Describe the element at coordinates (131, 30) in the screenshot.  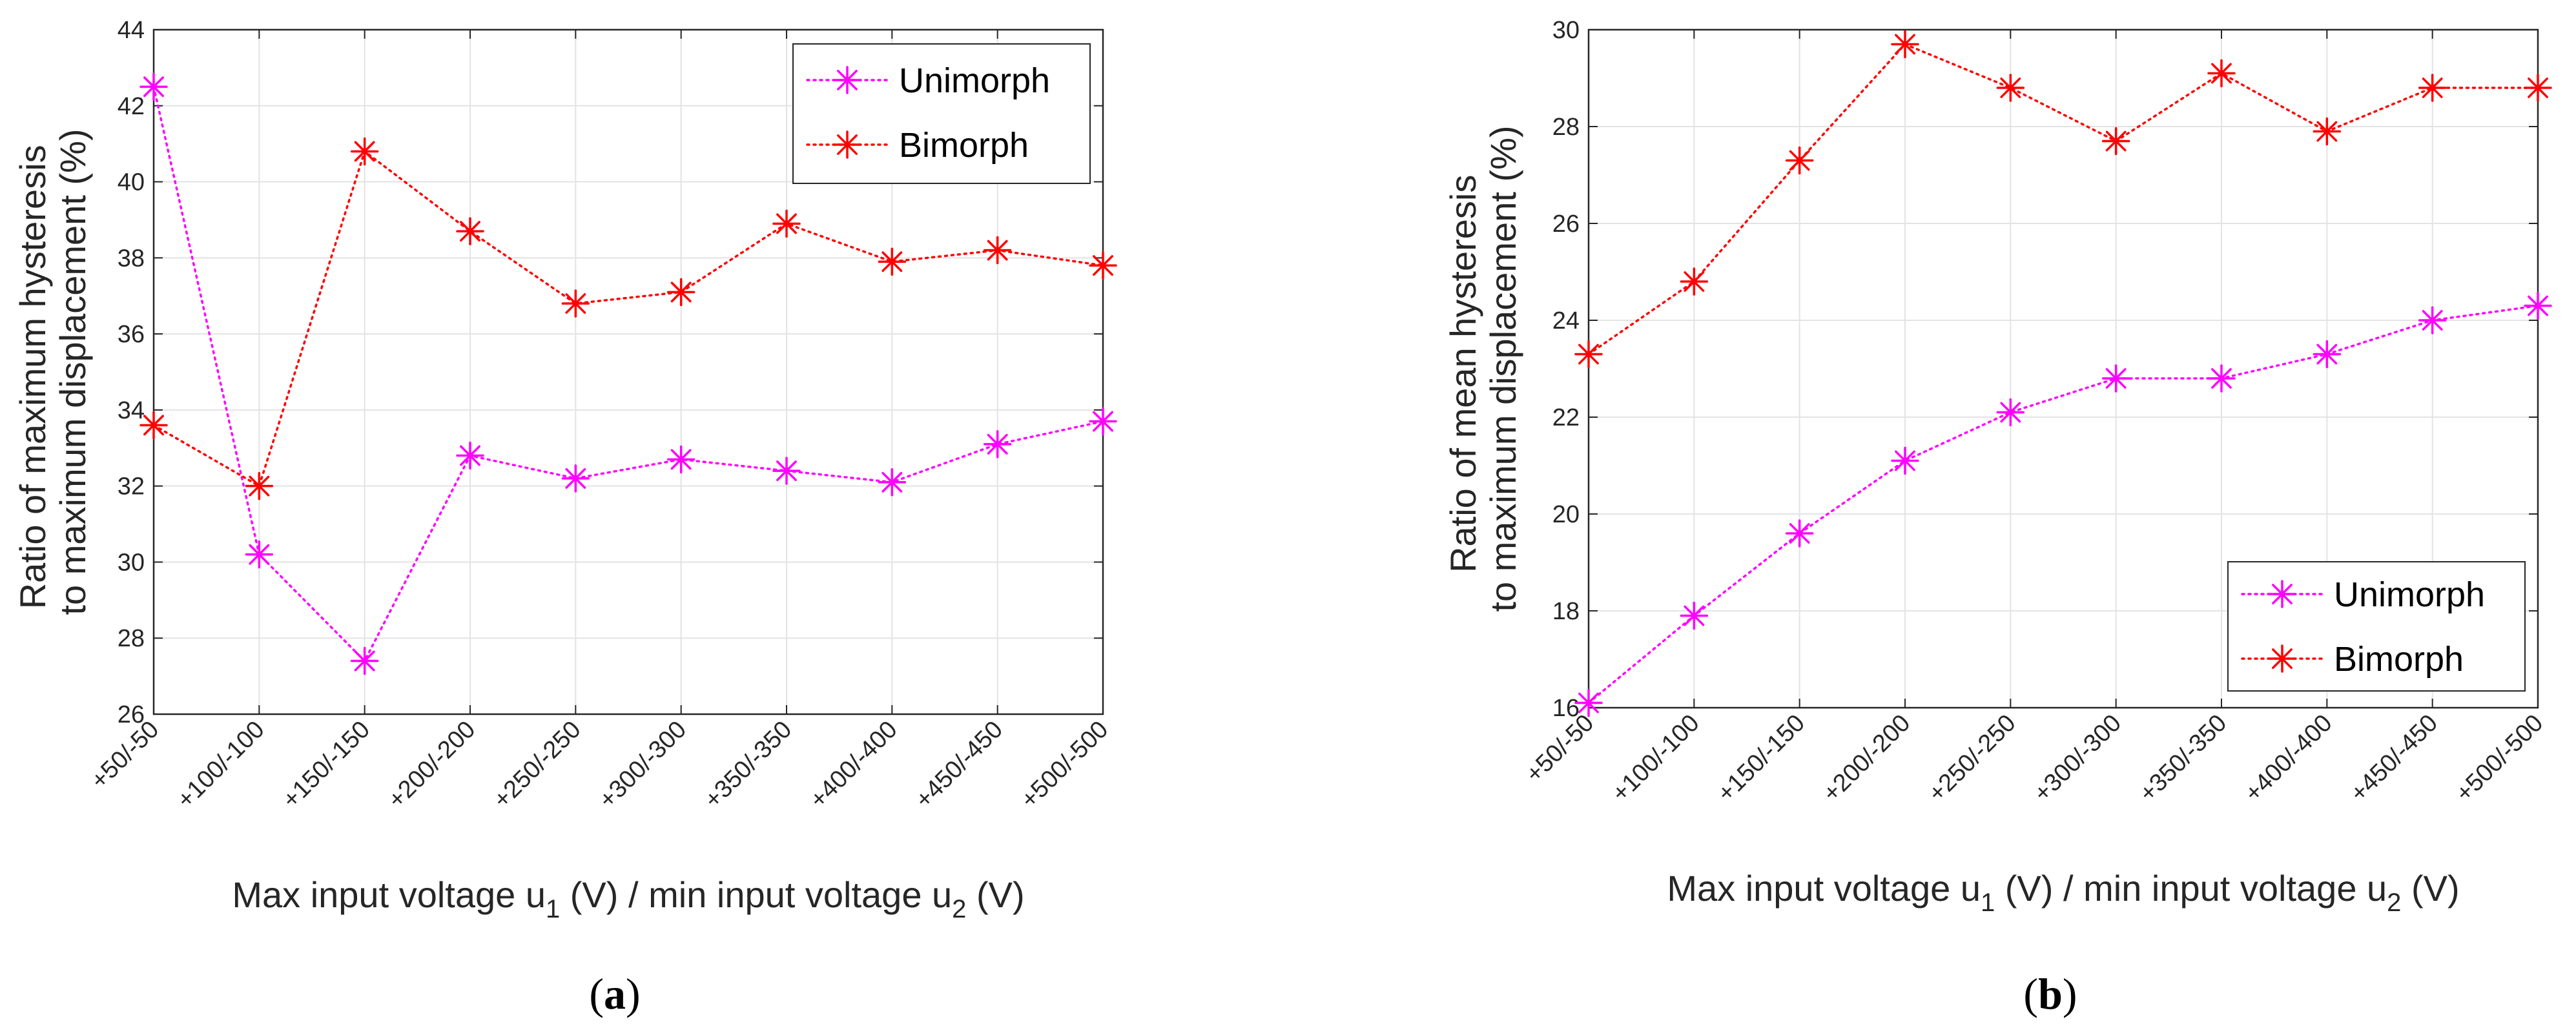
I see `y-tick-label: 44` at that location.